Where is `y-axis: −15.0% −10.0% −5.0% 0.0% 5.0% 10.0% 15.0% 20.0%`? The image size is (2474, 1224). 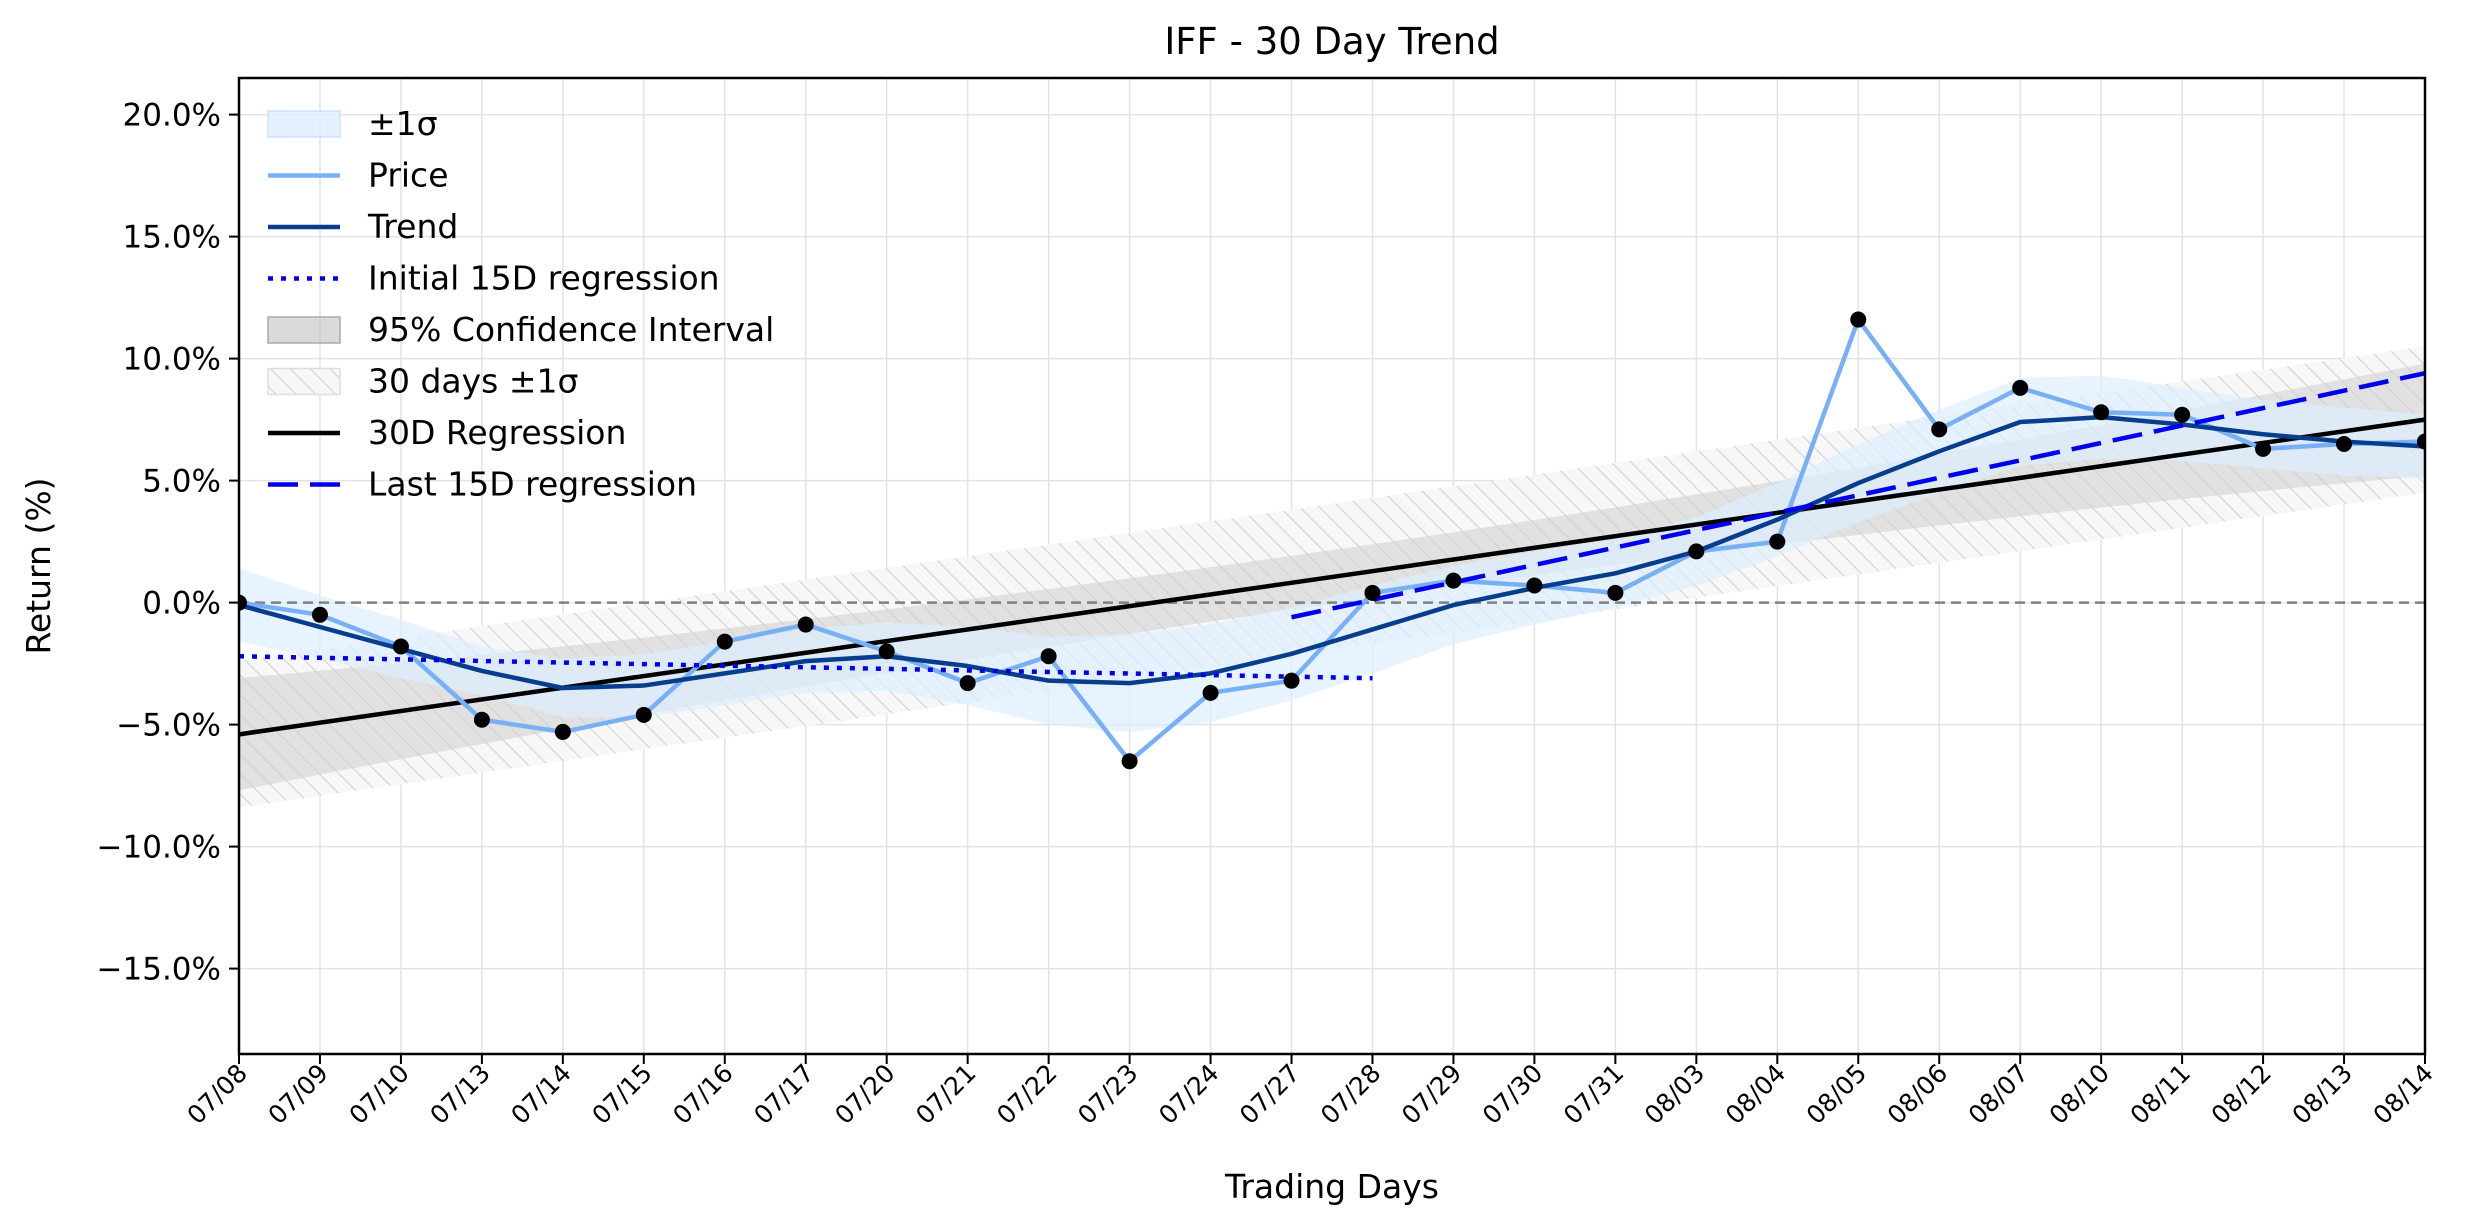
y-axis: −15.0% −10.0% −5.0% 0.0% 5.0% 10.0% 15.0% 20.0% is located at coordinates (168, 543).